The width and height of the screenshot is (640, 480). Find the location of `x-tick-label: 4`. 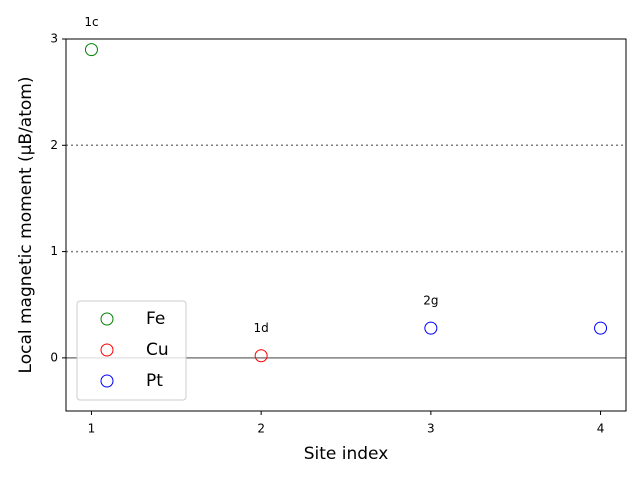

x-tick-label: 4 is located at coordinates (601, 429).